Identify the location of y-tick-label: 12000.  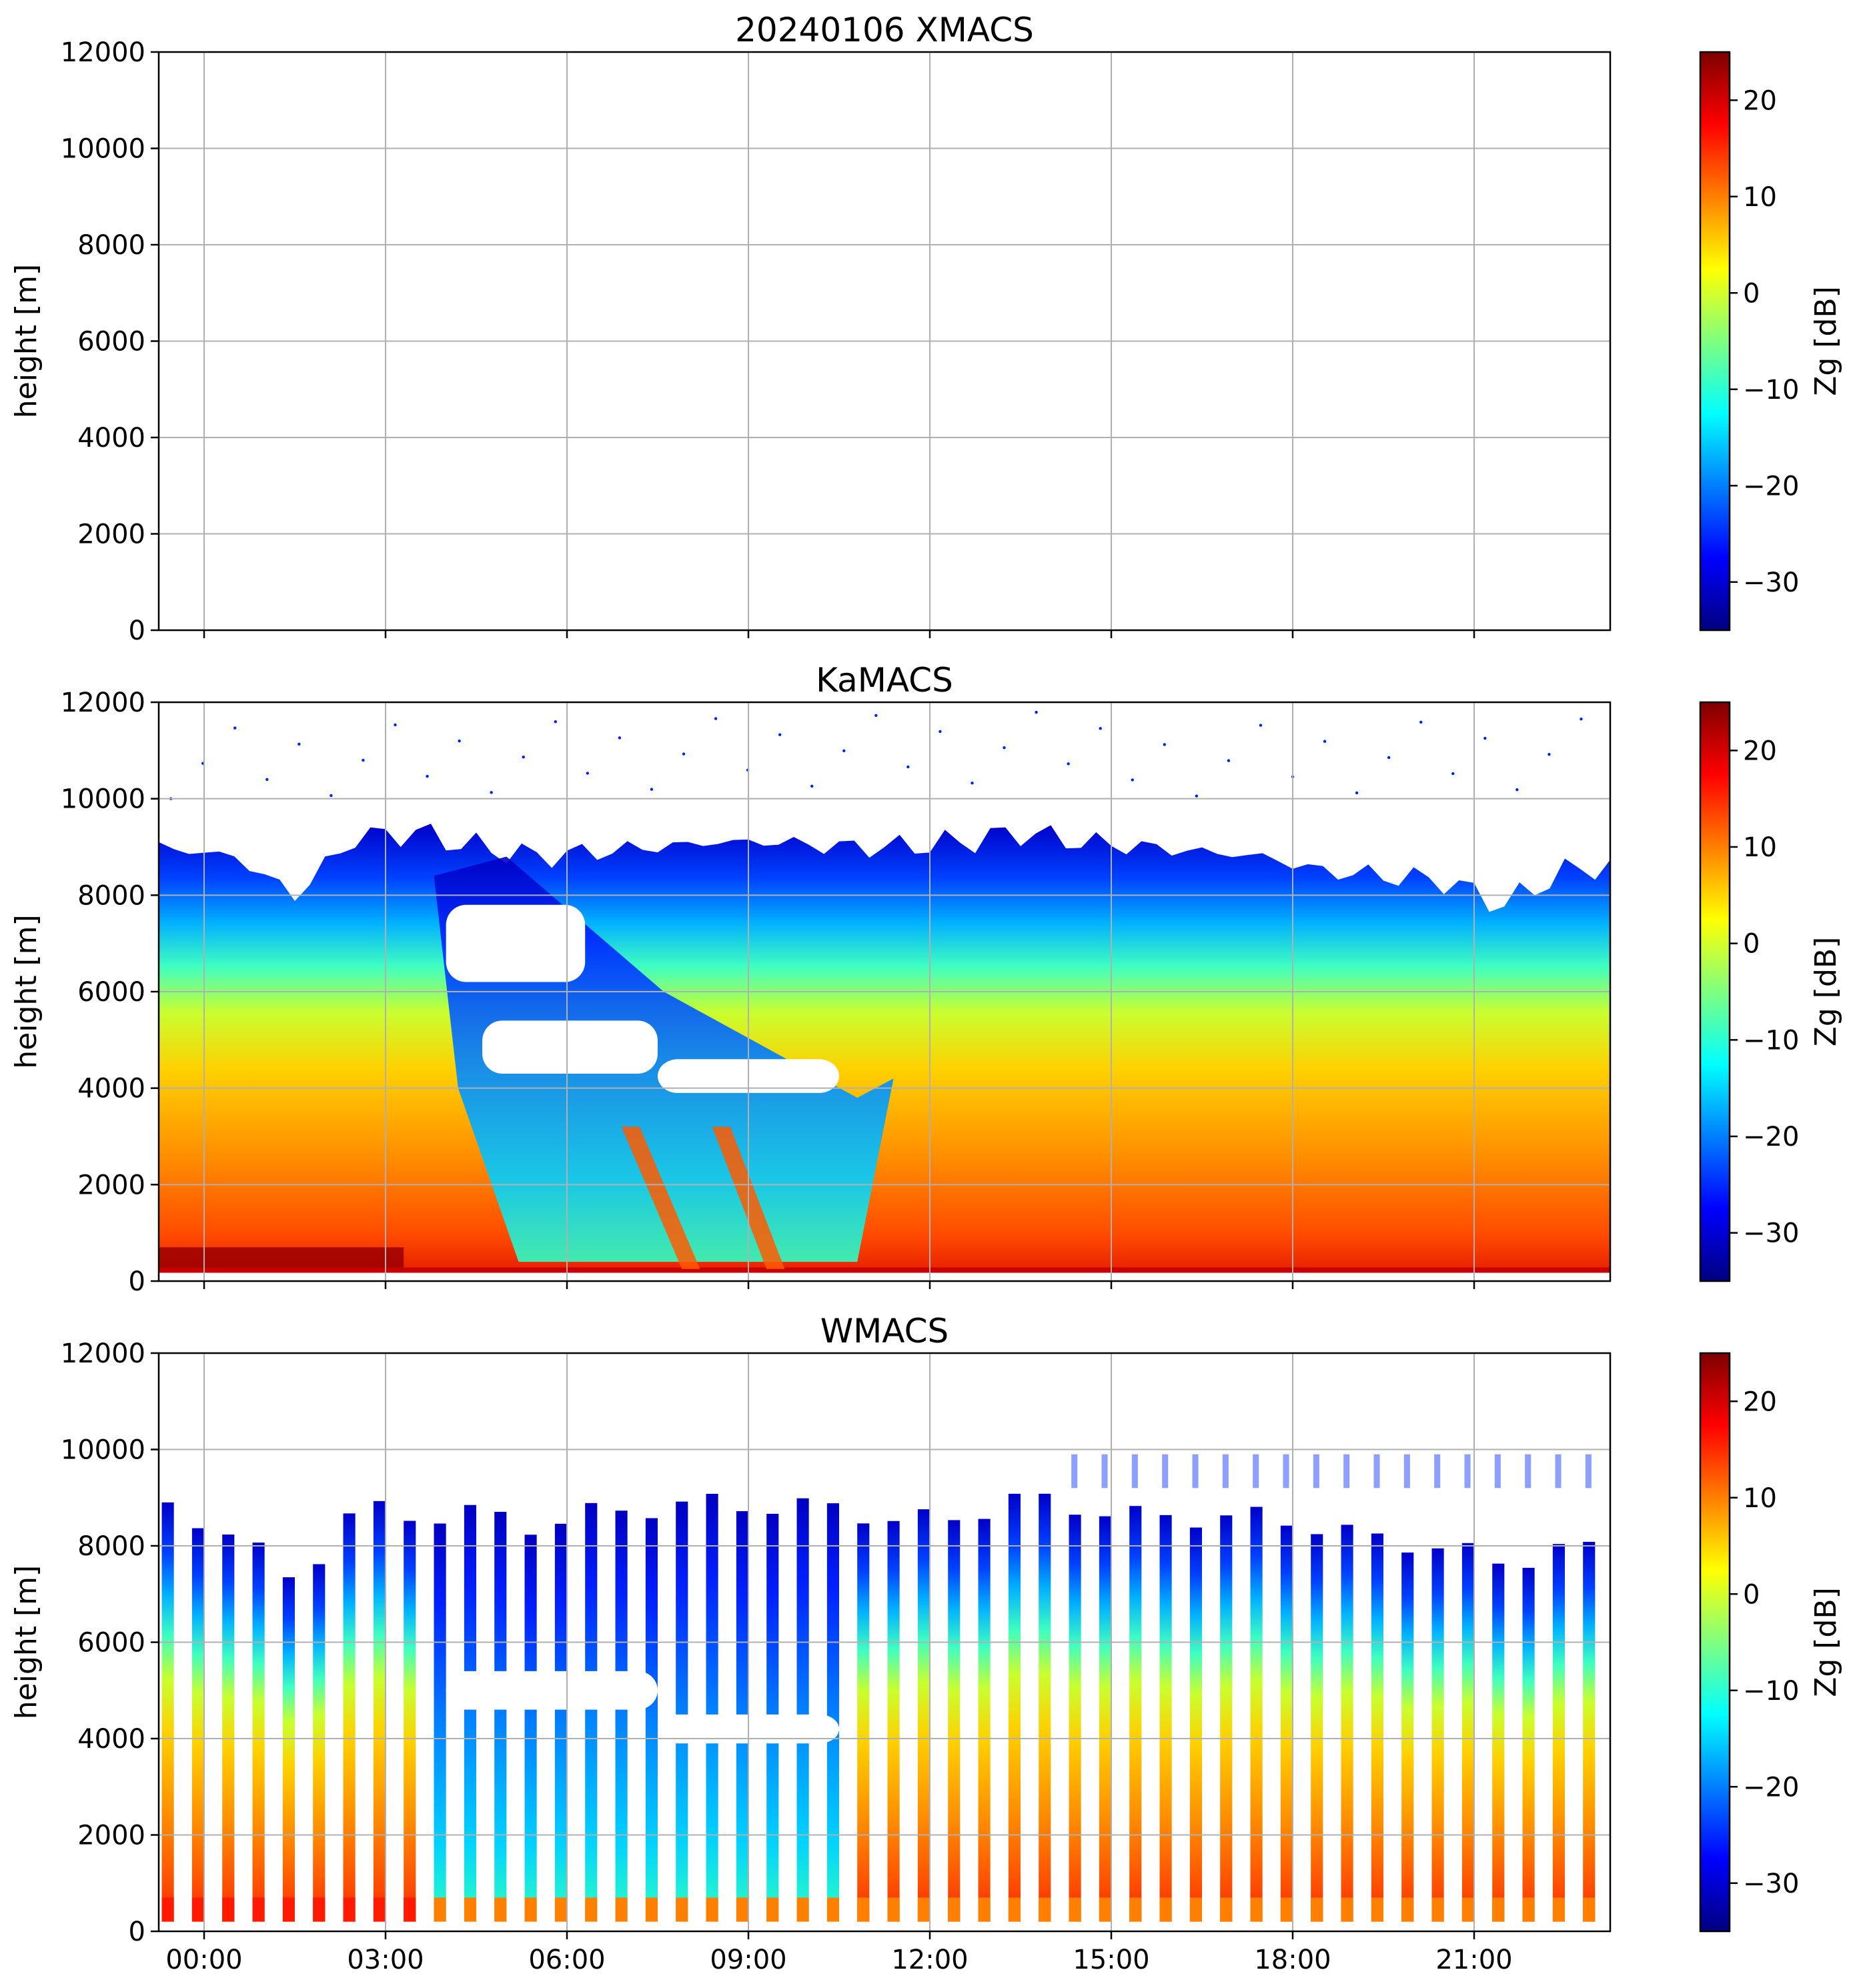
(103, 52).